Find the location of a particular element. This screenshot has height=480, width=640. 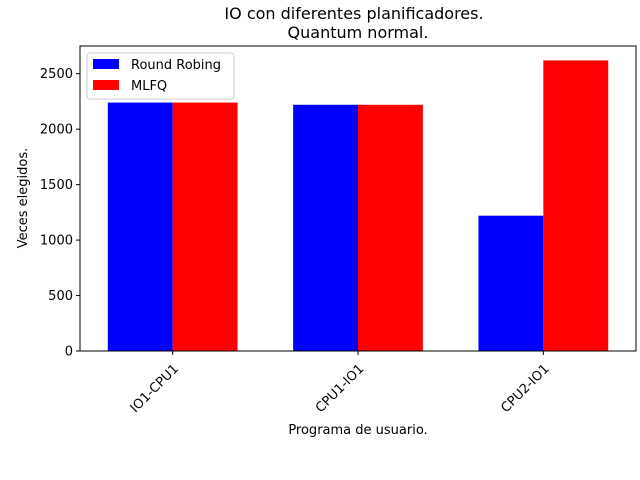

legend-swatch-round-robing is located at coordinates (106, 64).